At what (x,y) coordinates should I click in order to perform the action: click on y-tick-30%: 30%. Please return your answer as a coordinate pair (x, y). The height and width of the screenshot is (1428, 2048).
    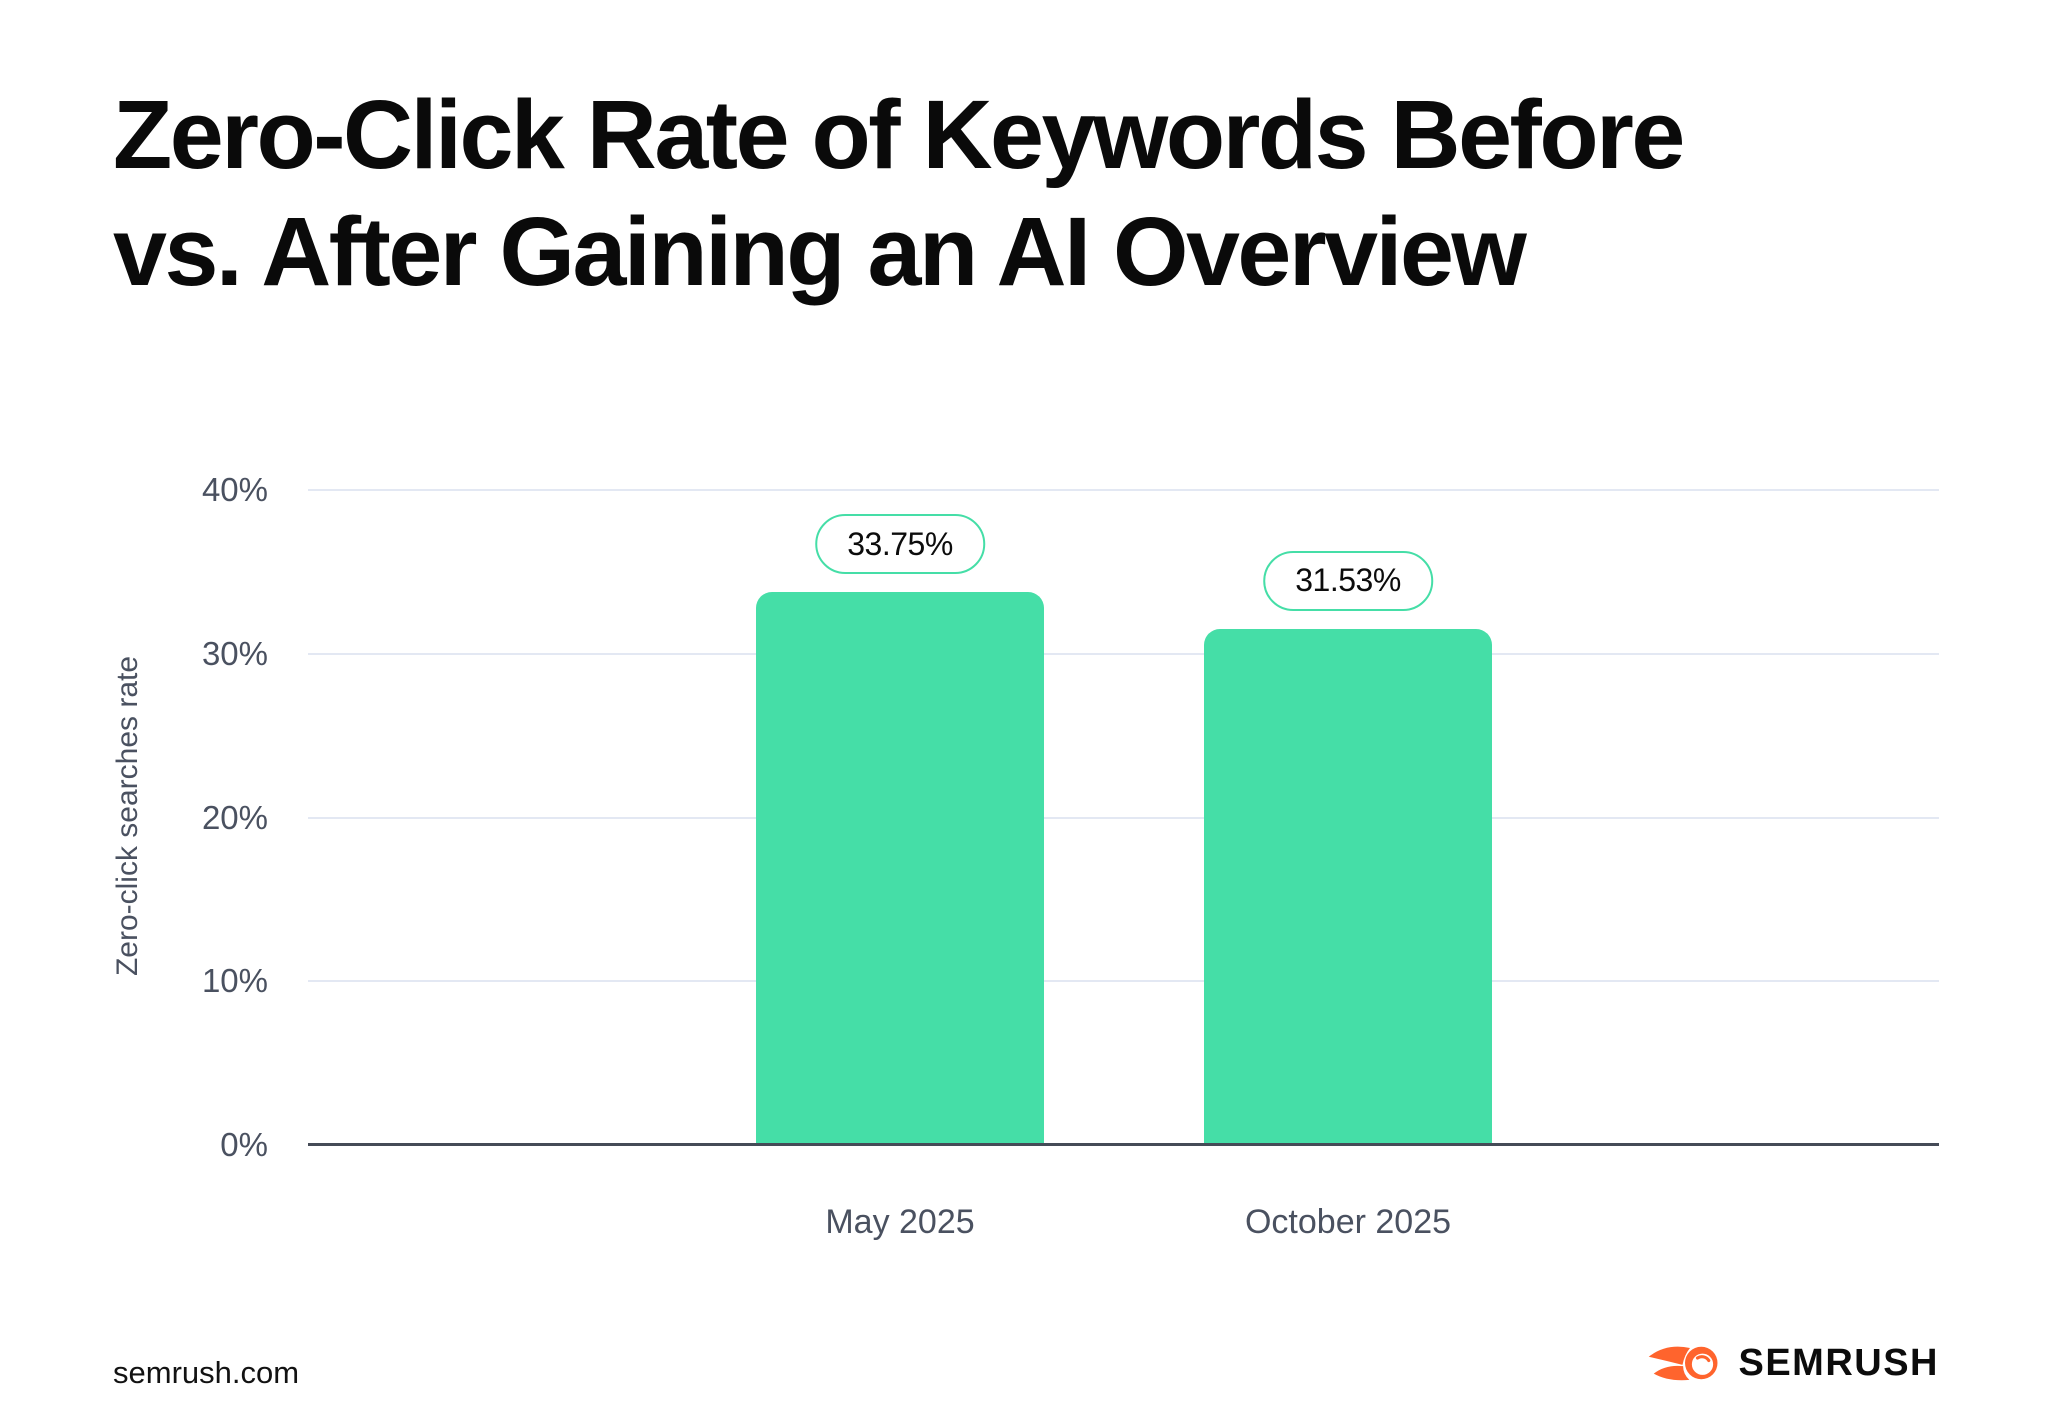
    Looking at the image, I should click on (234, 653).